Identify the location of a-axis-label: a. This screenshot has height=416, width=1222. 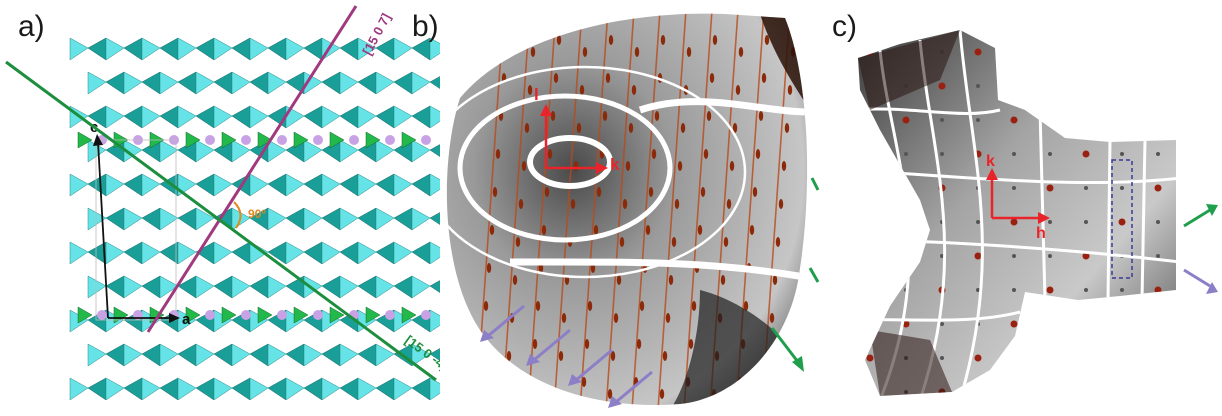
(186, 319).